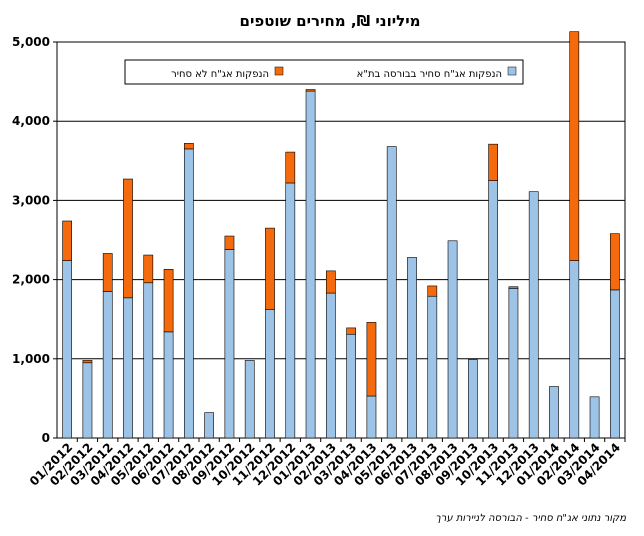 The height and width of the screenshot is (536, 644). Describe the element at coordinates (279, 71) in the screenshot. I see `legend-swatch-unlisted` at that location.